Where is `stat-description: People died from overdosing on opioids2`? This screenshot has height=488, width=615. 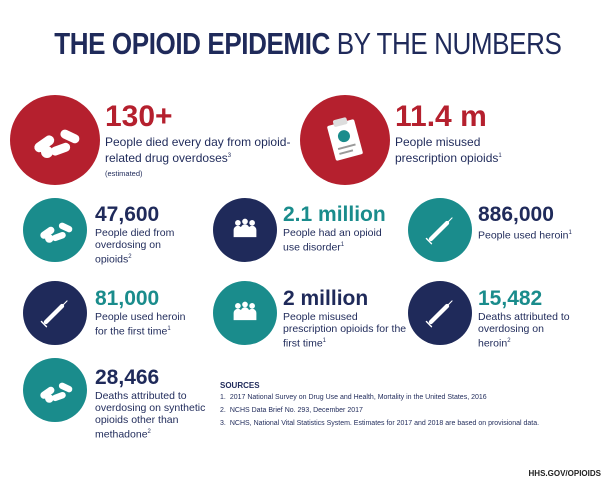
stat-description: People died from overdosing on opioids2 is located at coordinates (147, 246).